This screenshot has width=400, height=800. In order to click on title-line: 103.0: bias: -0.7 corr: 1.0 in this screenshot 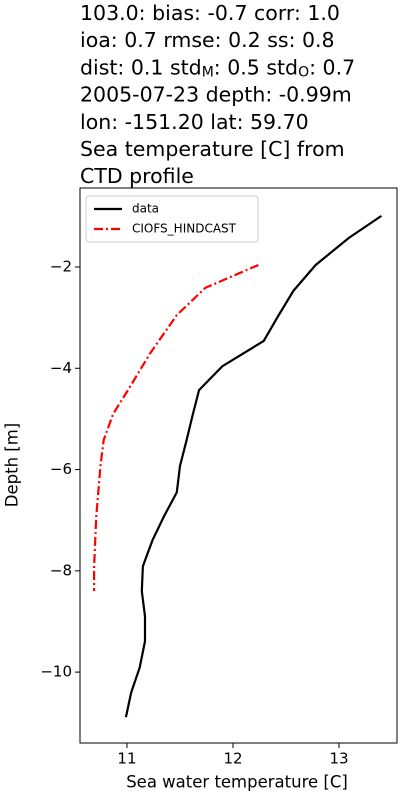, I will do `click(210, 13)`.